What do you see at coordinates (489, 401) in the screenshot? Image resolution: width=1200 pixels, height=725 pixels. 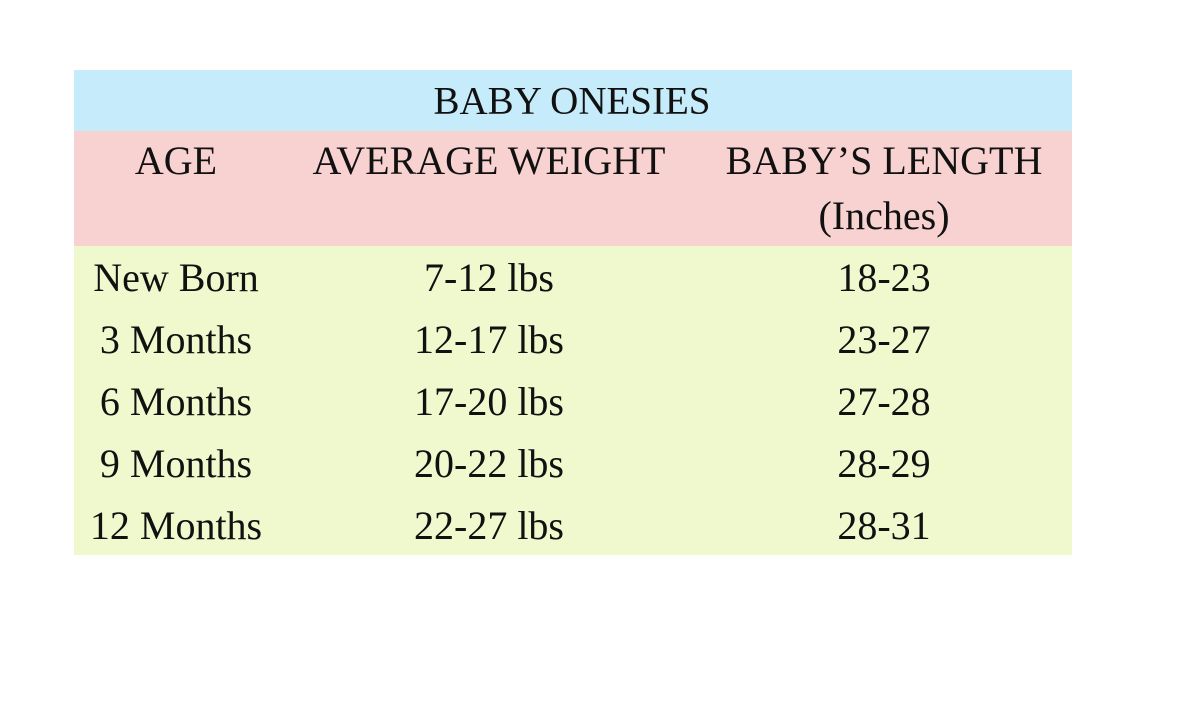 I see `table-cell: 17-20 lbs` at bounding box center [489, 401].